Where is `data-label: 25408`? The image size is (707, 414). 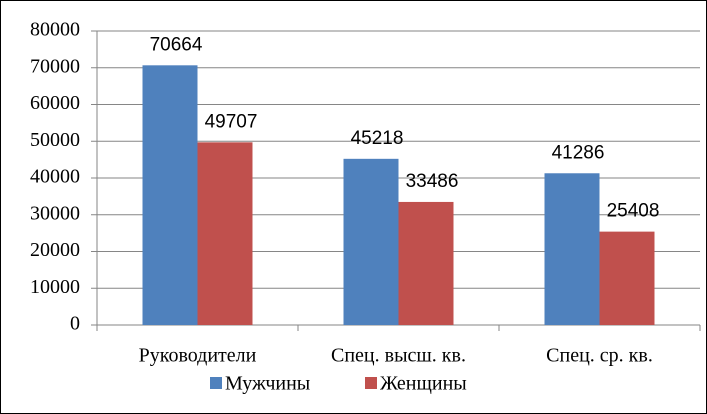
data-label: 25408 is located at coordinates (633, 211).